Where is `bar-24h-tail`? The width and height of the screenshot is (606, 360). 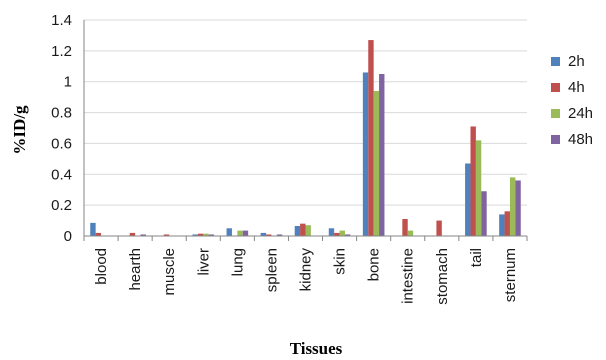 bar-24h-tail is located at coordinates (478, 188).